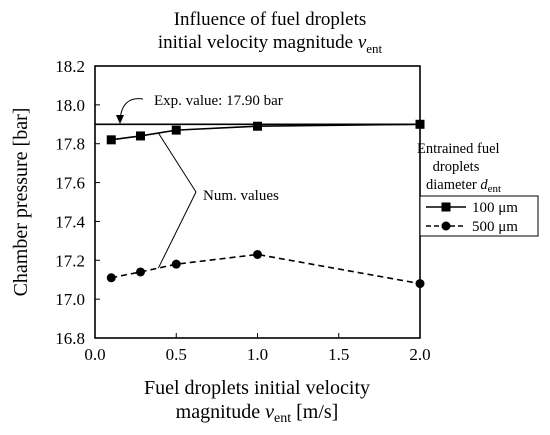 The image size is (550, 435). I want to click on y-axis-label: Chamber pressure [bar], so click(21, 202).